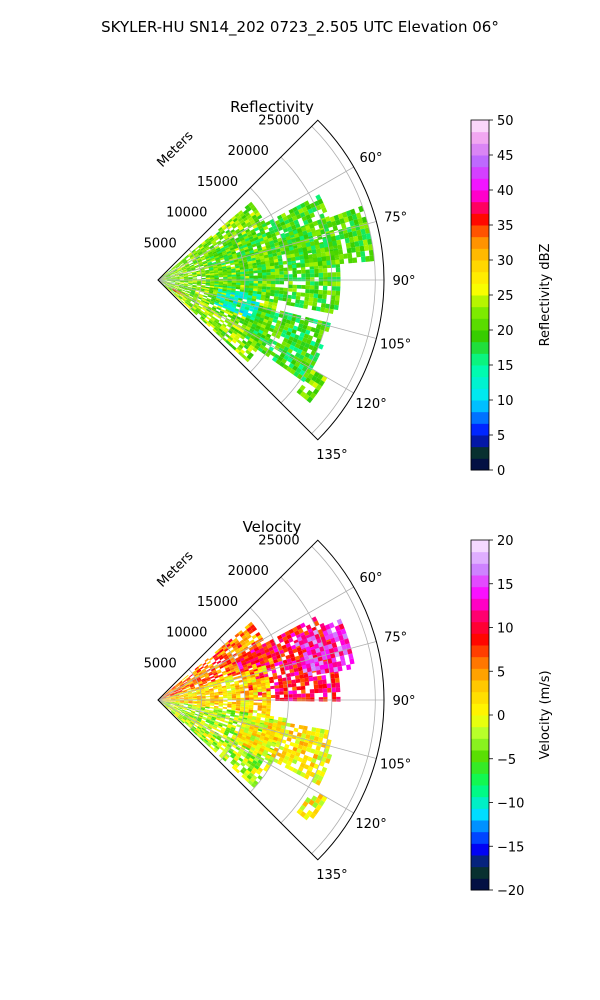  Describe the element at coordinates (510, 804) in the screenshot. I see `colorbar-tick-label: −10` at that location.